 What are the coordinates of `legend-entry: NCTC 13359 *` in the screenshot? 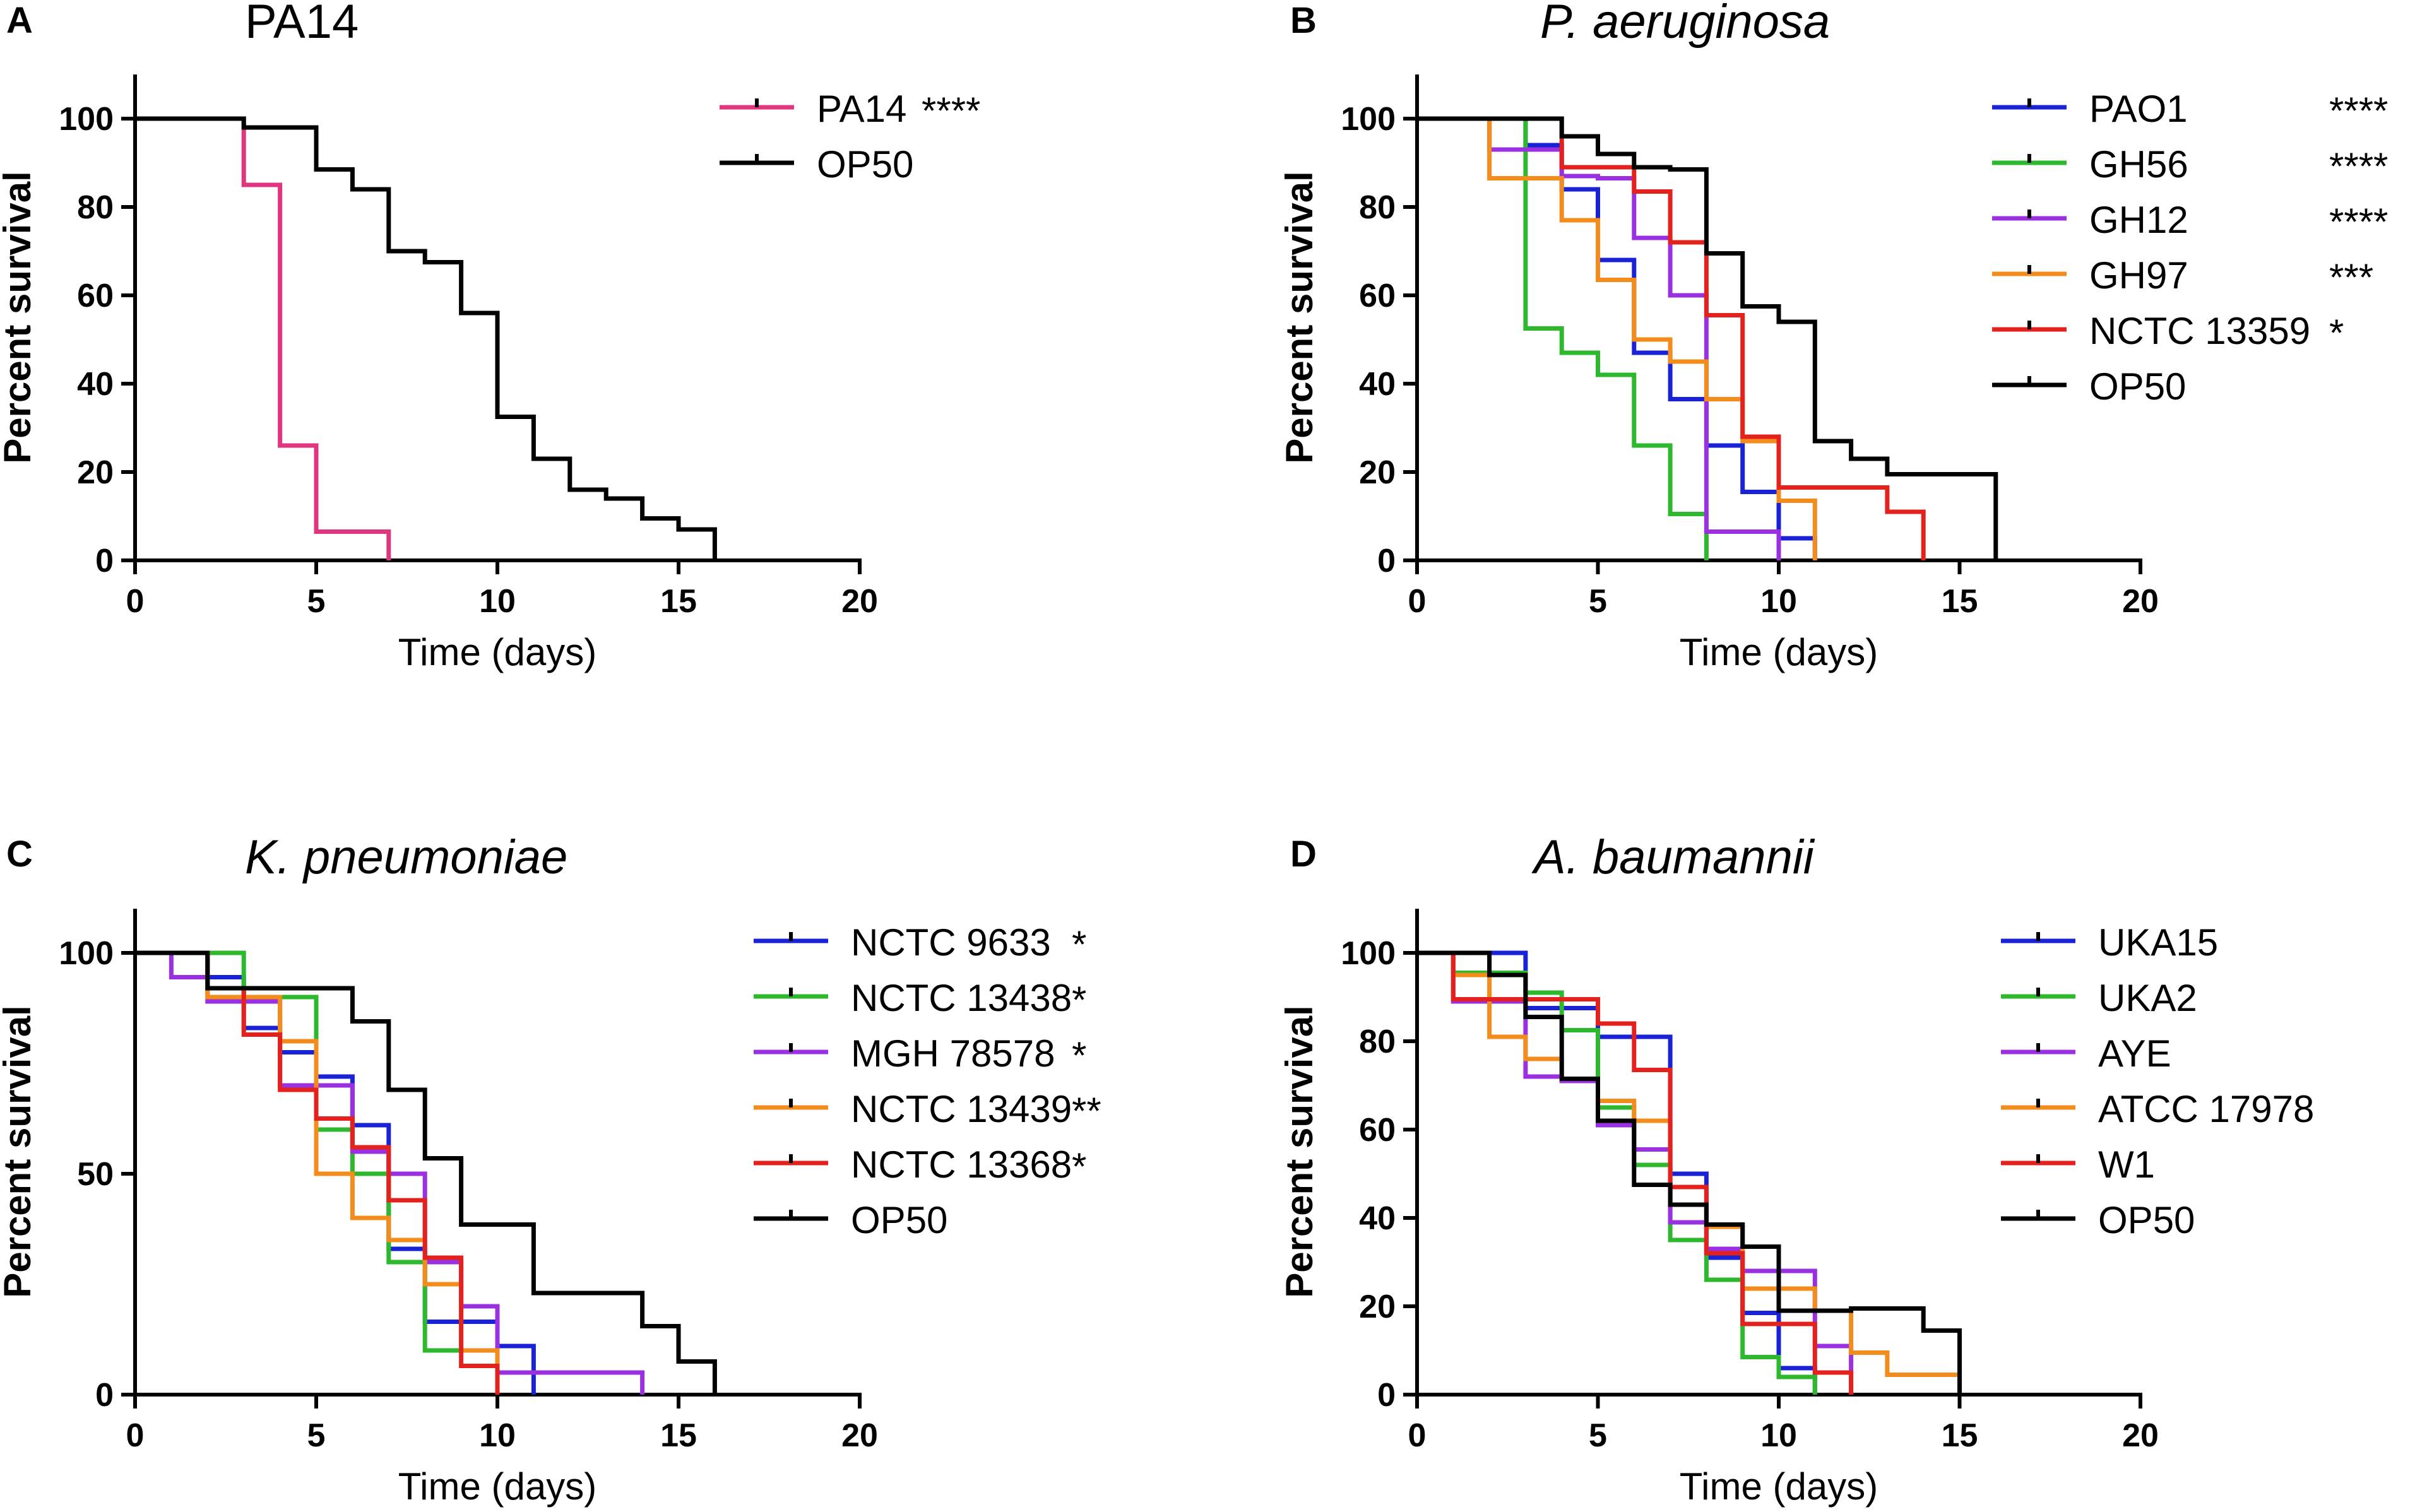 It's located at (2168, 332).